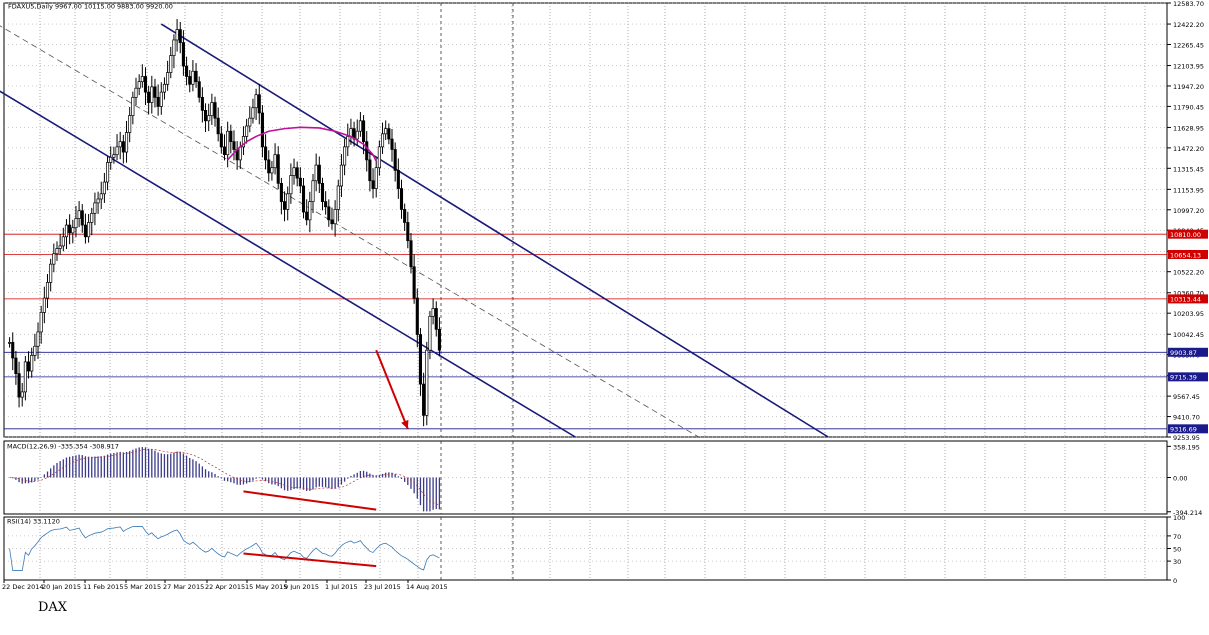 This screenshot has width=1209, height=635. Describe the element at coordinates (1177, 562) in the screenshot. I see `rsi-tick-label: 30` at that location.